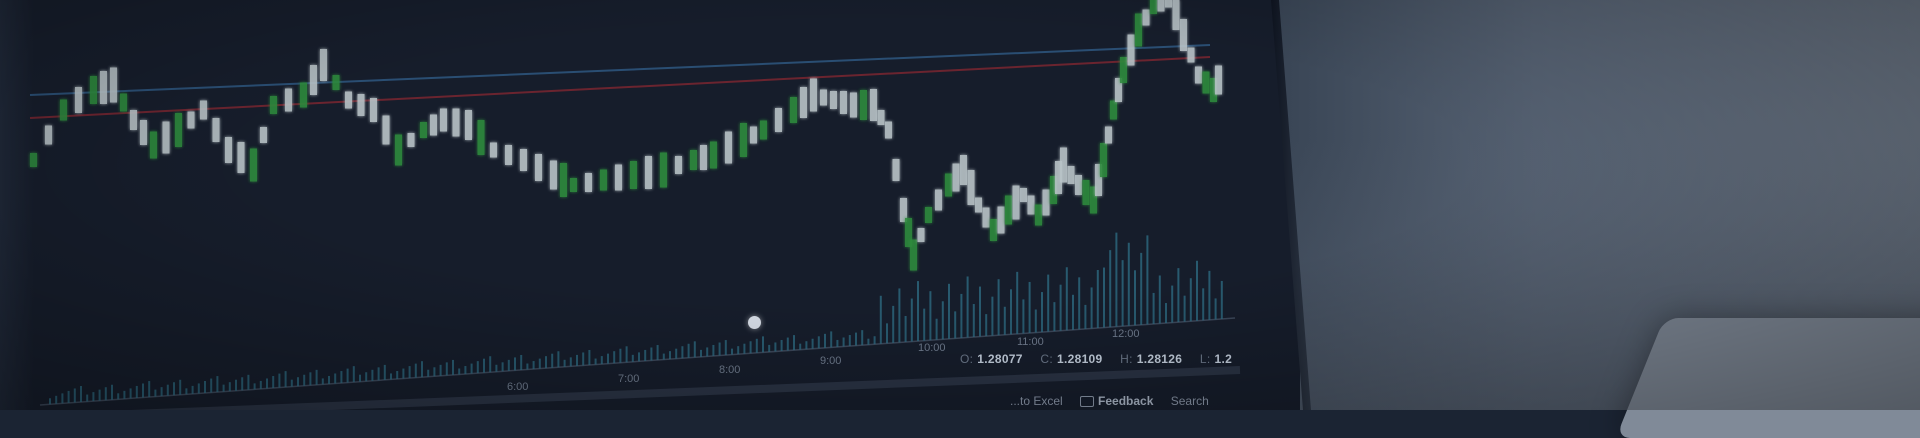  What do you see at coordinates (1000, 359) in the screenshot?
I see `open-value: 1.28077` at bounding box center [1000, 359].